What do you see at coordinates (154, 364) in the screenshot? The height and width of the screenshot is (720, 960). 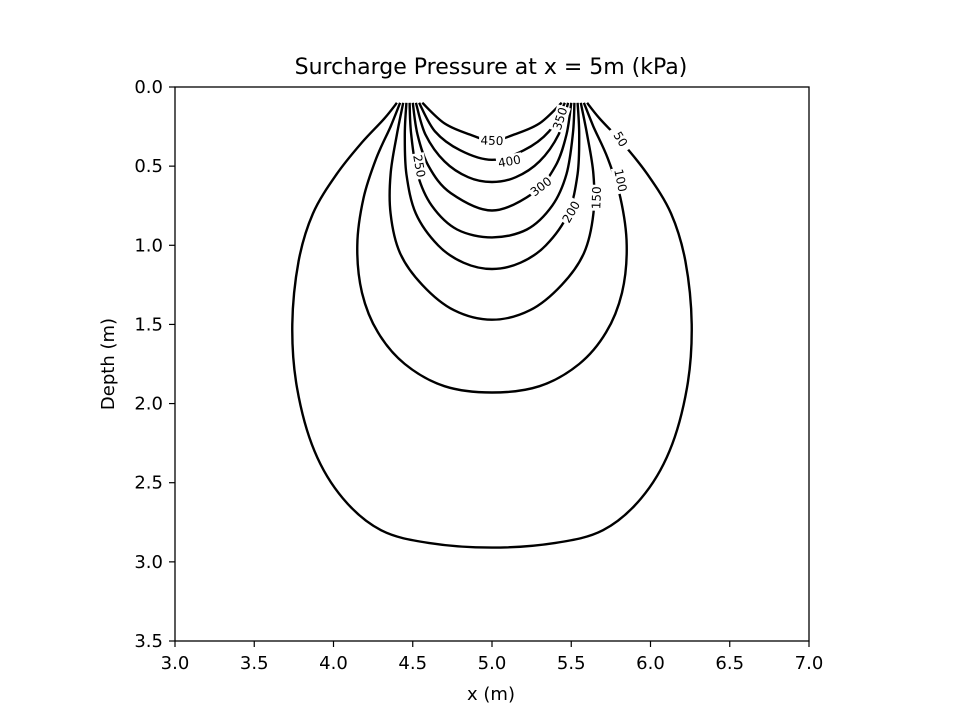 I see `y-axis: 0.0 0.5 1.0 1.5 2.0 2.5 3.0 3.5` at bounding box center [154, 364].